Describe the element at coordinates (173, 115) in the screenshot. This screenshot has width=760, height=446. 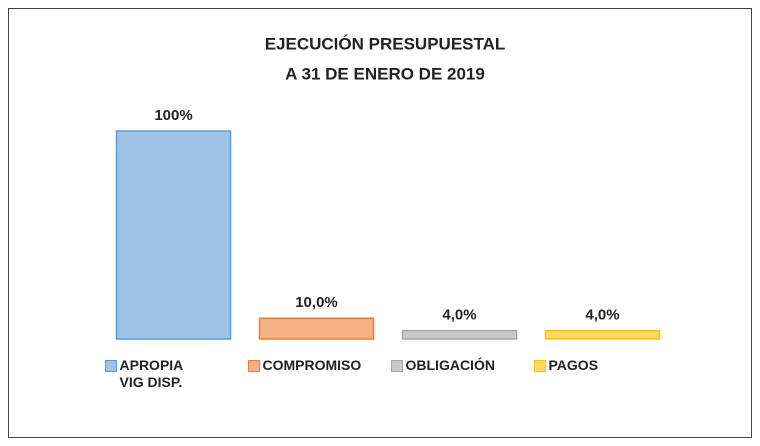
I see `value-label: 100%` at that location.